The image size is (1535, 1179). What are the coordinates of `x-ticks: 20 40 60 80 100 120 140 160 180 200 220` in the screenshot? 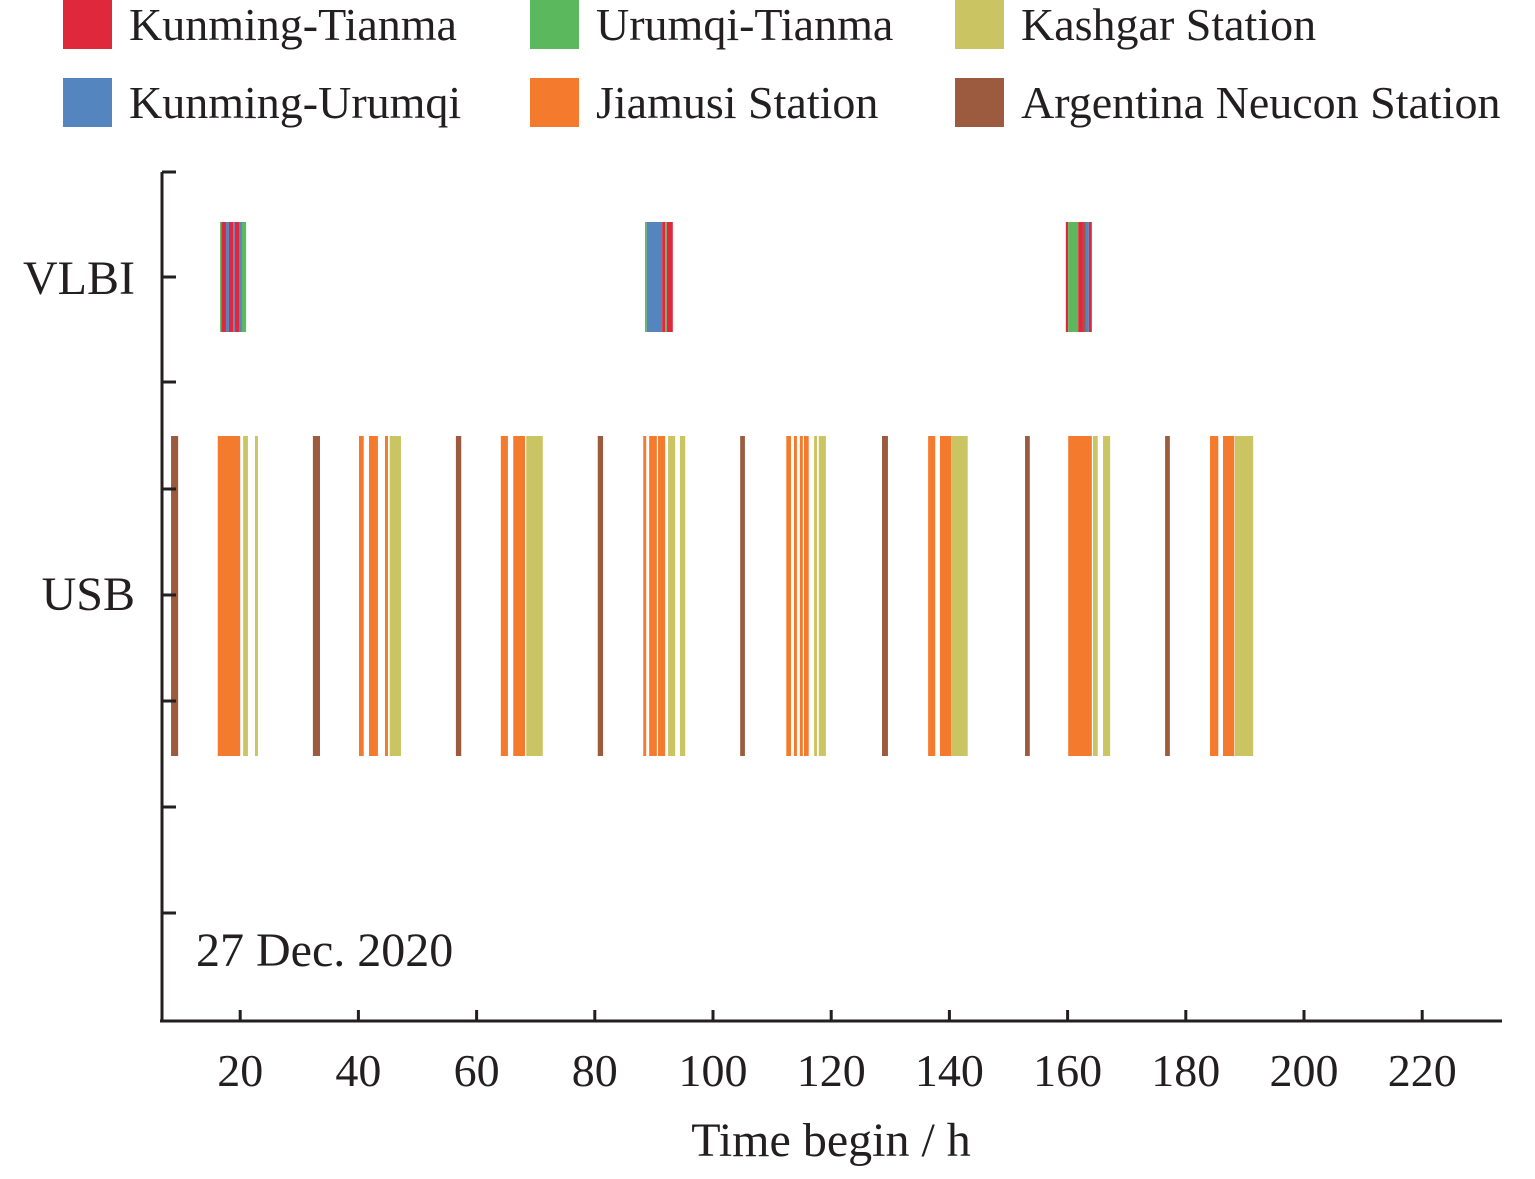 It's located at (837, 1053).